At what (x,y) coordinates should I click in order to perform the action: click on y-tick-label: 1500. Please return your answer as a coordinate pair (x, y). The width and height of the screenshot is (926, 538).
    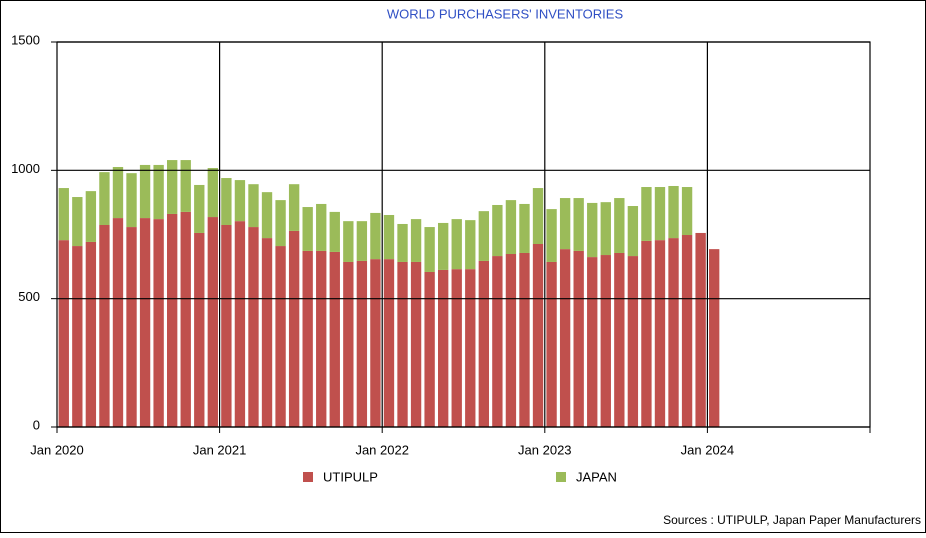
    Looking at the image, I should click on (25, 39).